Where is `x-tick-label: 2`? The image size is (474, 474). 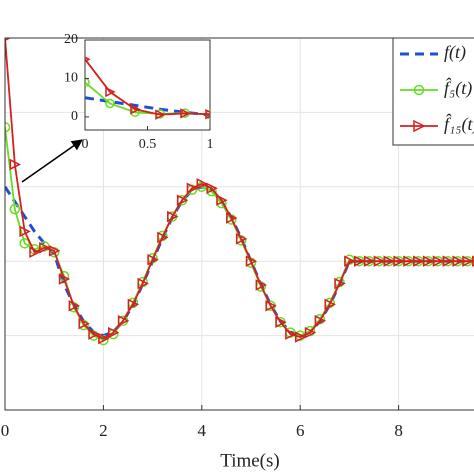
x-tick-label: 2 is located at coordinates (103, 430).